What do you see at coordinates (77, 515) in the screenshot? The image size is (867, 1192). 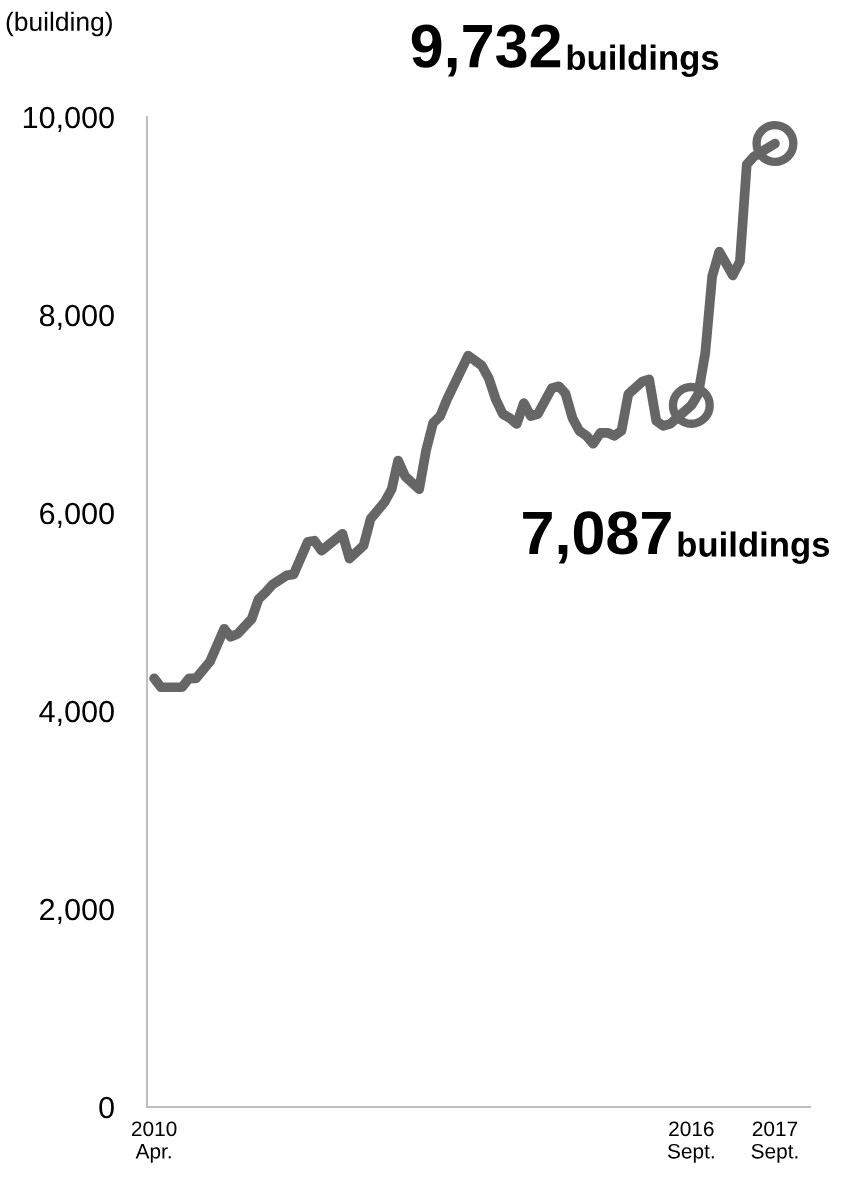 I see `y-tick-label: 6,000` at bounding box center [77, 515].